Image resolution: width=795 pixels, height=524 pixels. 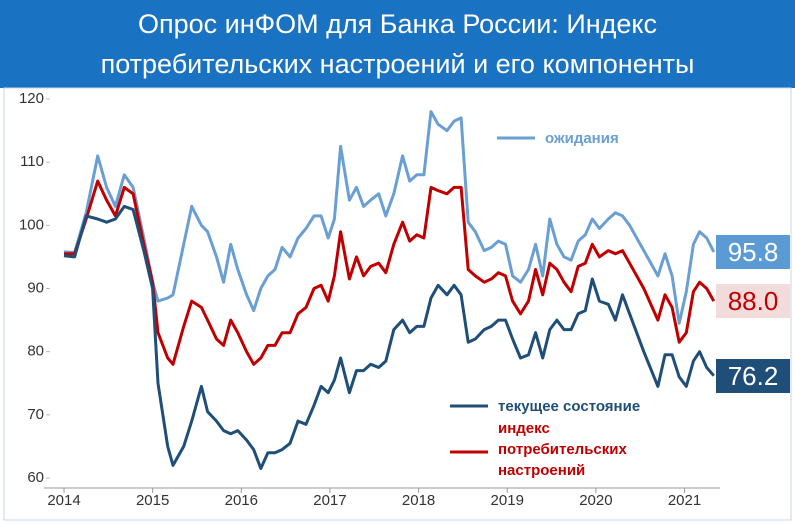 What do you see at coordinates (753, 375) in the screenshot?
I see `end-label: 76.2` at bounding box center [753, 375].